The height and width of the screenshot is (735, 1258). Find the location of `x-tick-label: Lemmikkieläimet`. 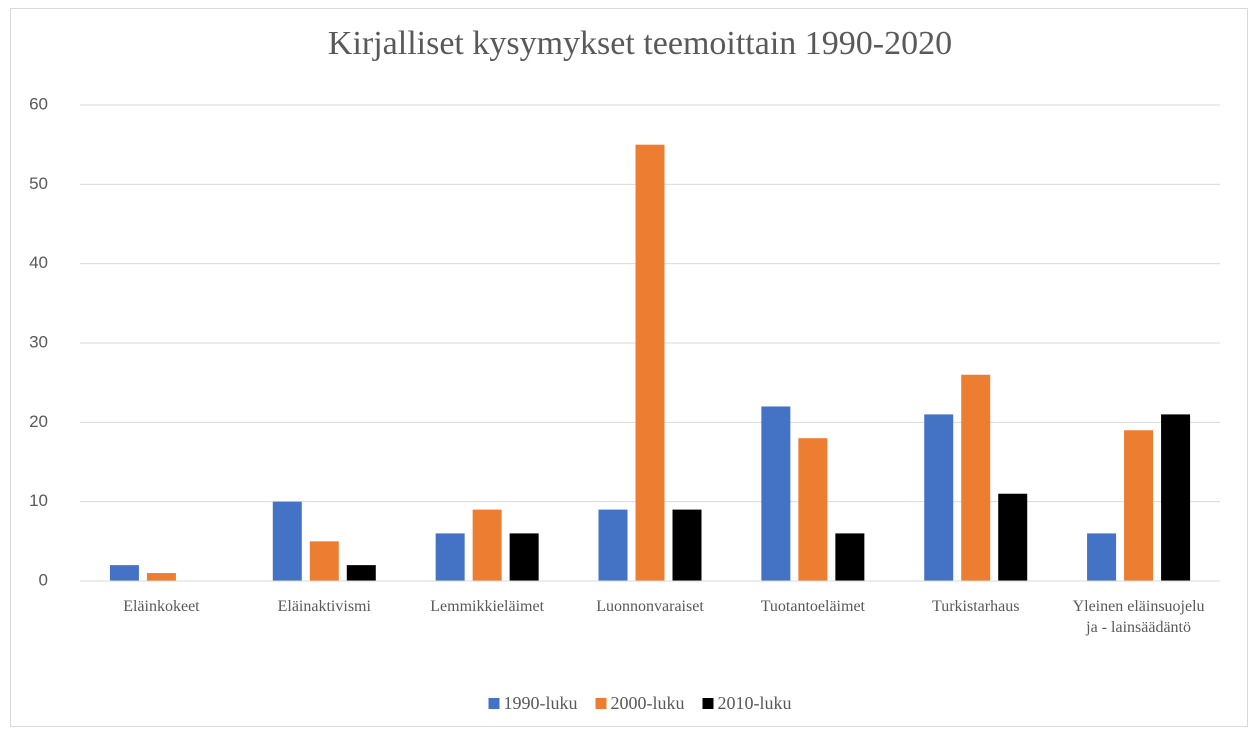

x-tick-label: Lemmikkieläimet is located at coordinates (487, 606).